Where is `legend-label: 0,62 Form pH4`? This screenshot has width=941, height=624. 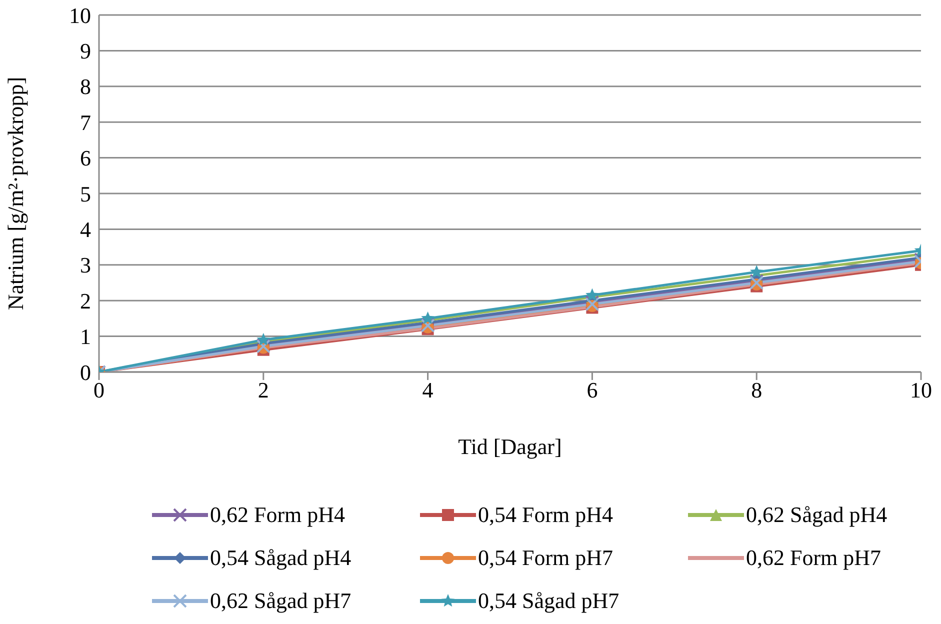 legend-label: 0,62 Form pH4 is located at coordinates (278, 515).